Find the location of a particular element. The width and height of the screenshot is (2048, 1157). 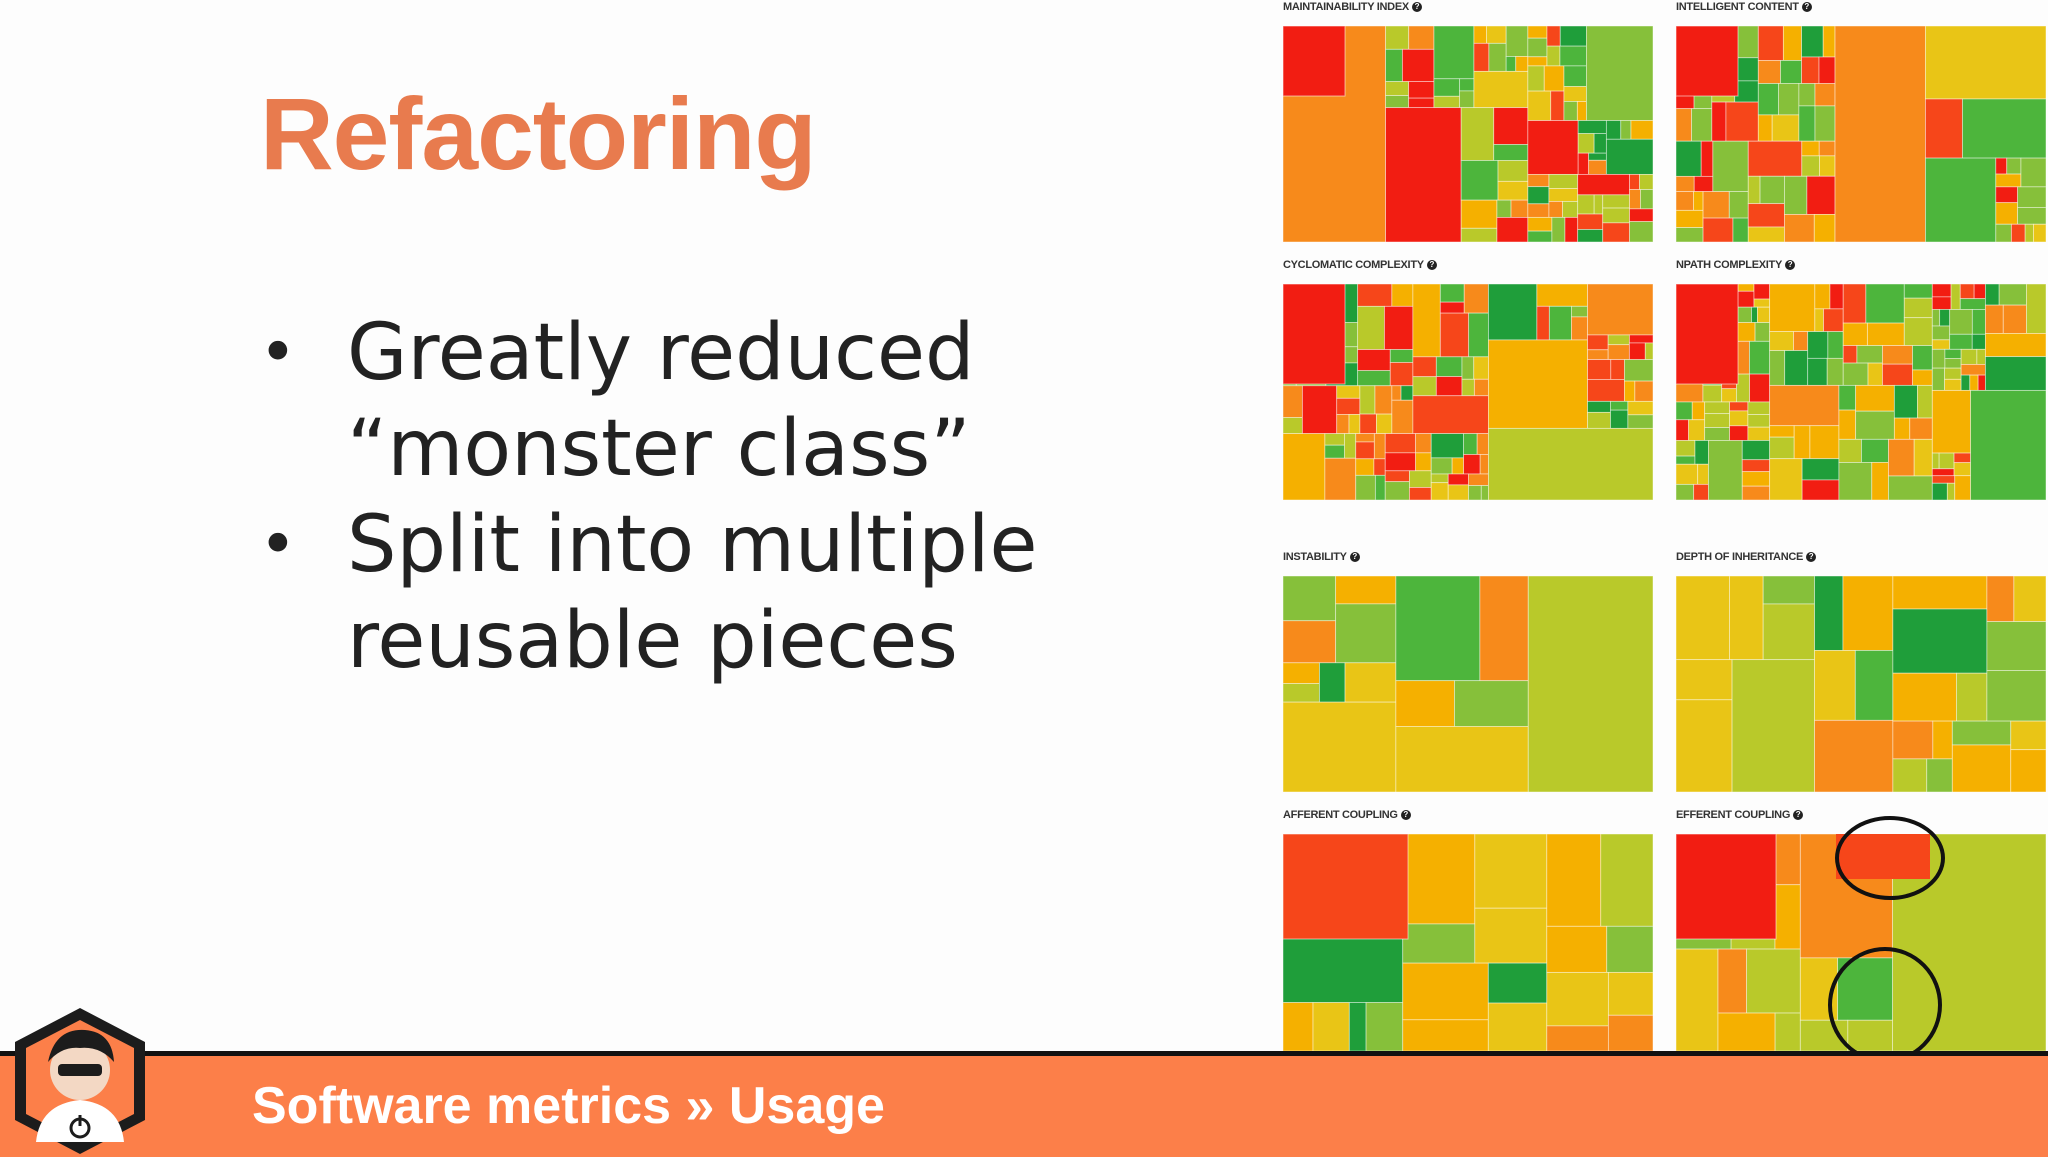

treemap-afferent-coupling is located at coordinates (1468, 942).